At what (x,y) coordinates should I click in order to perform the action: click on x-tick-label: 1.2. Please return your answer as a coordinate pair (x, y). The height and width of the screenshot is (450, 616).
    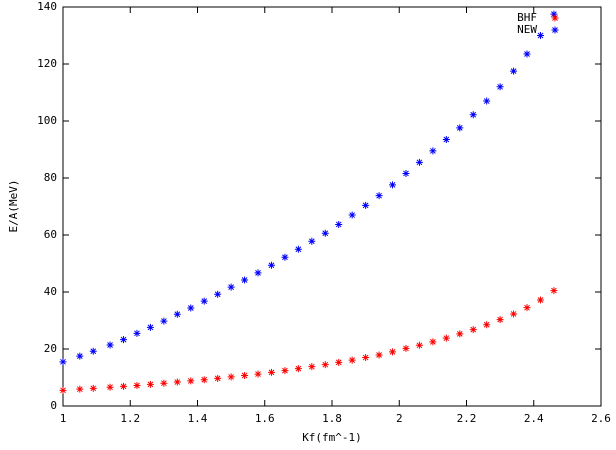
    Looking at the image, I should click on (130, 418).